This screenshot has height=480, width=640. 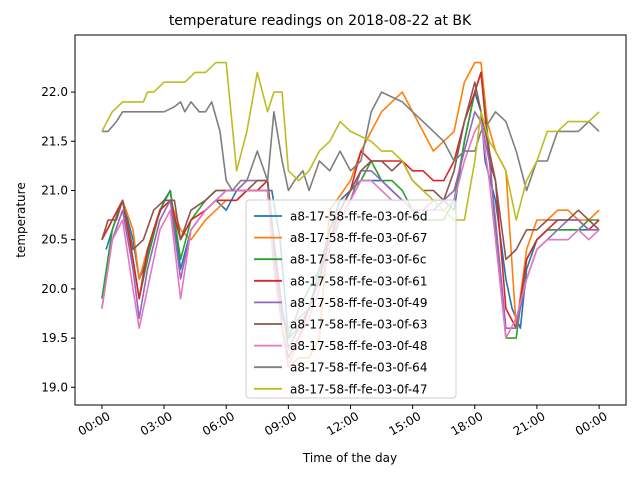 I want to click on x-axis-label: Time of the day, so click(x=349, y=458).